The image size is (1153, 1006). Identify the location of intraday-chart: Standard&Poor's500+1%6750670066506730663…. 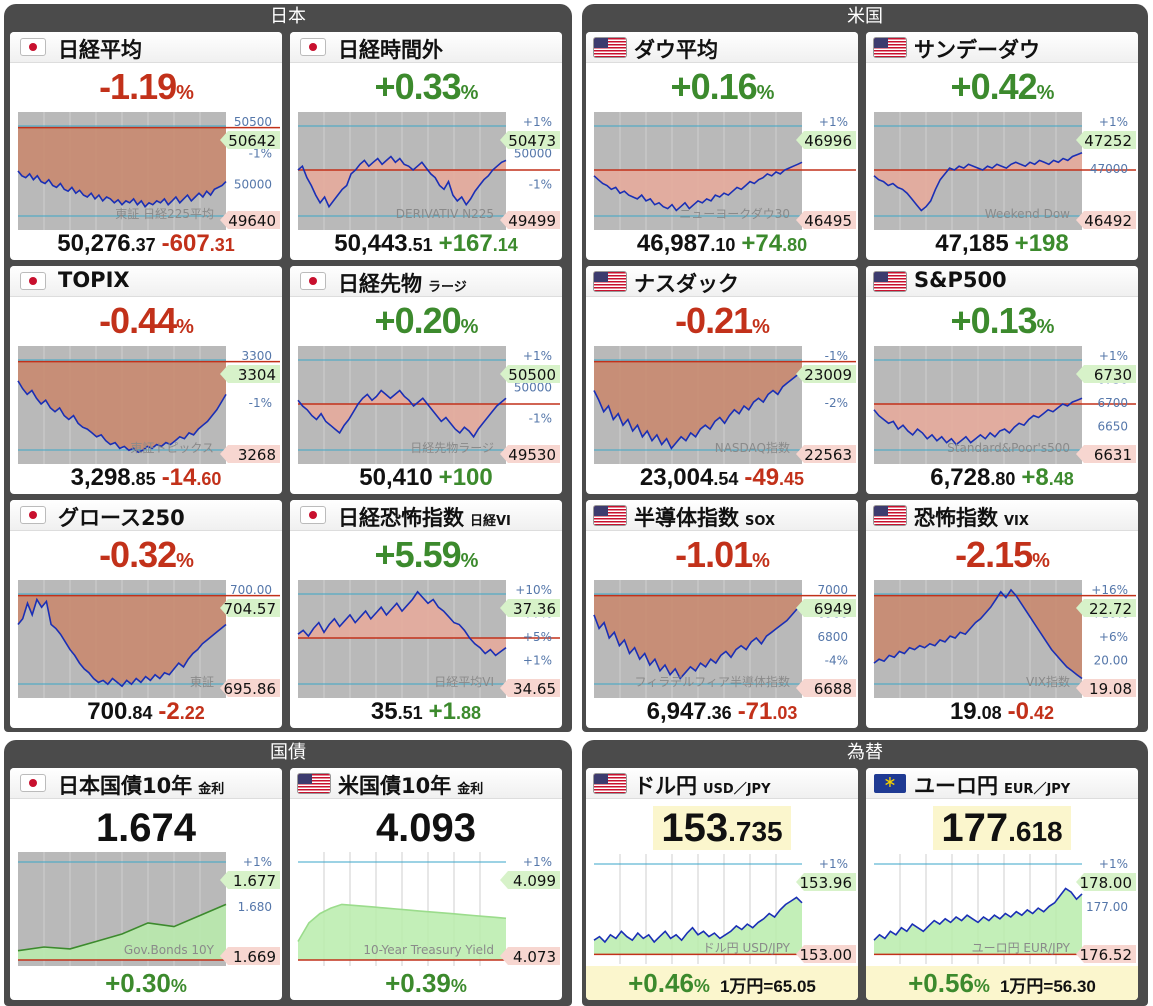
(1002, 405).